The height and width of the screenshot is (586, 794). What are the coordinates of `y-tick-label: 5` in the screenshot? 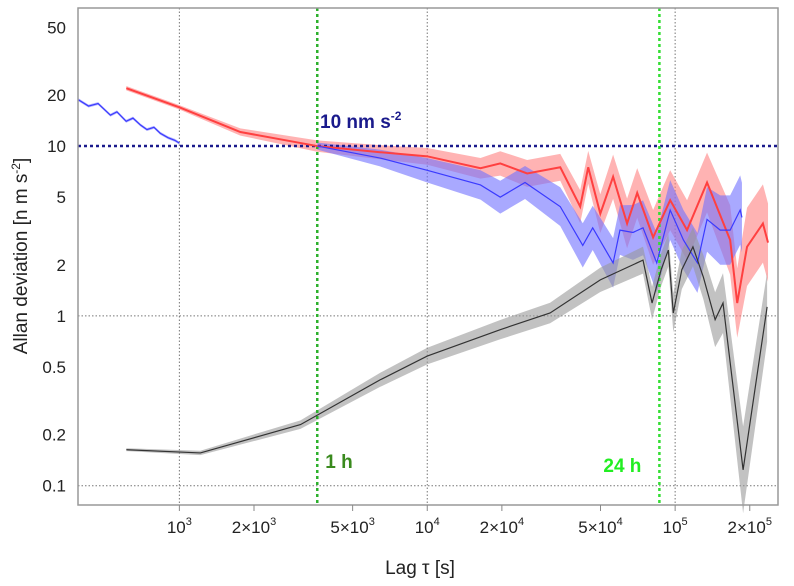 It's located at (61, 197).